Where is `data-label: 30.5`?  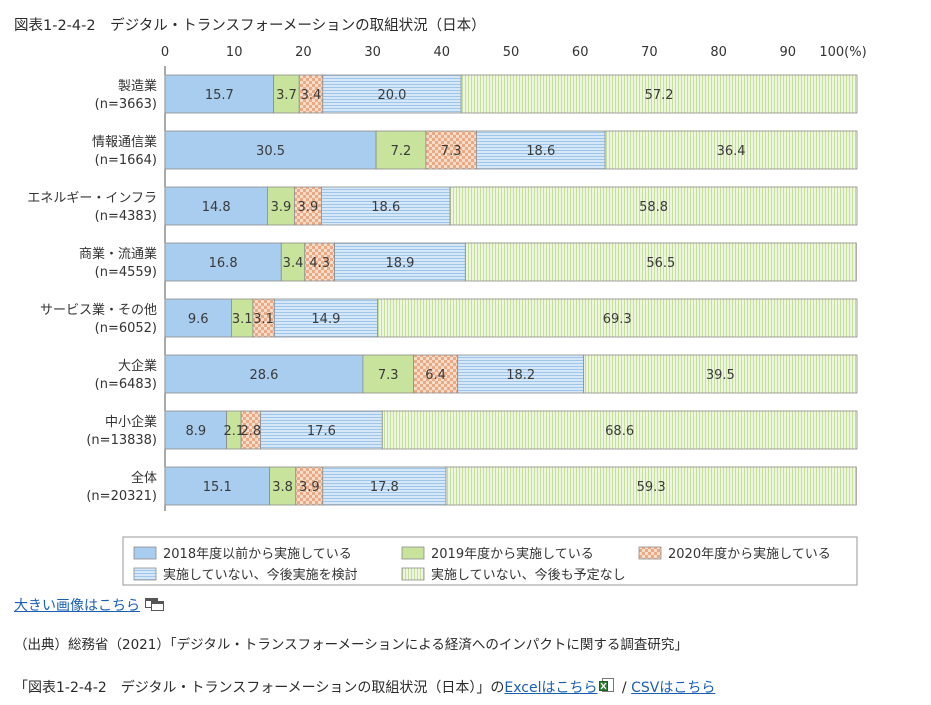 data-label: 30.5 is located at coordinates (270, 151).